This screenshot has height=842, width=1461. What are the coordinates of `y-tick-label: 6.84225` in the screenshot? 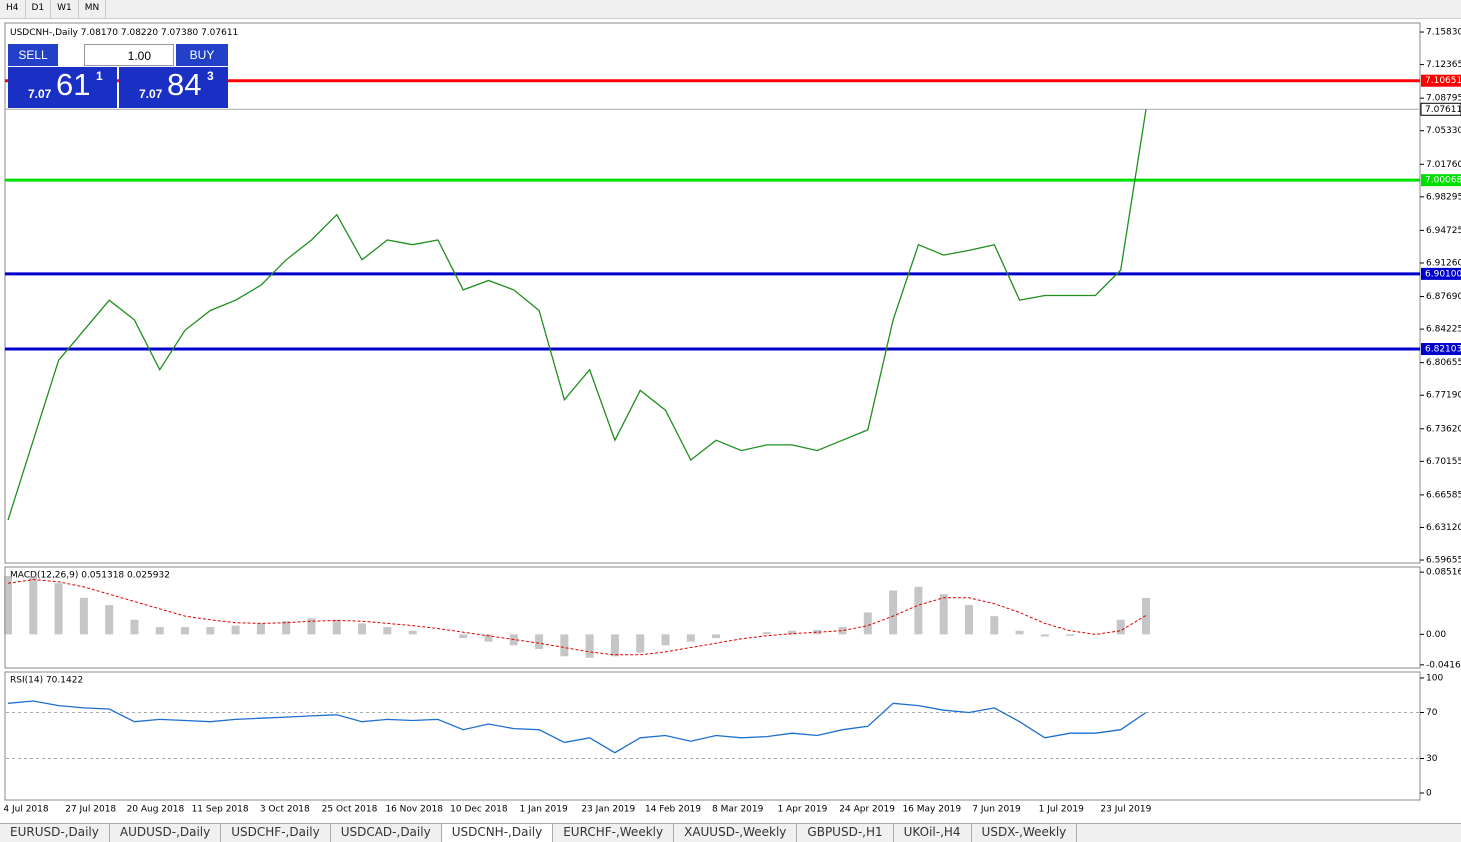 It's located at (1443, 330).